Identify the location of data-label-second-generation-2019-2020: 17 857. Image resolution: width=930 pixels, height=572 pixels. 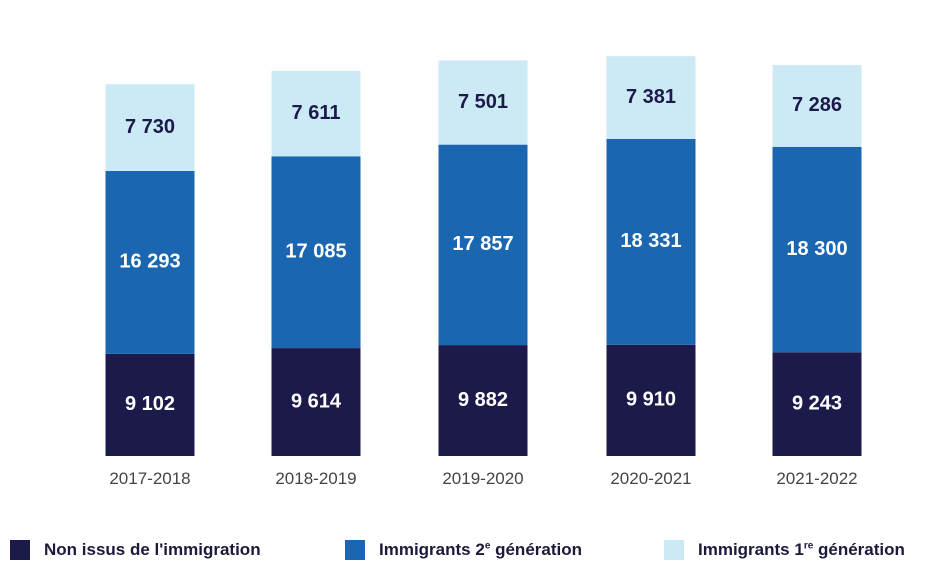
(482, 244).